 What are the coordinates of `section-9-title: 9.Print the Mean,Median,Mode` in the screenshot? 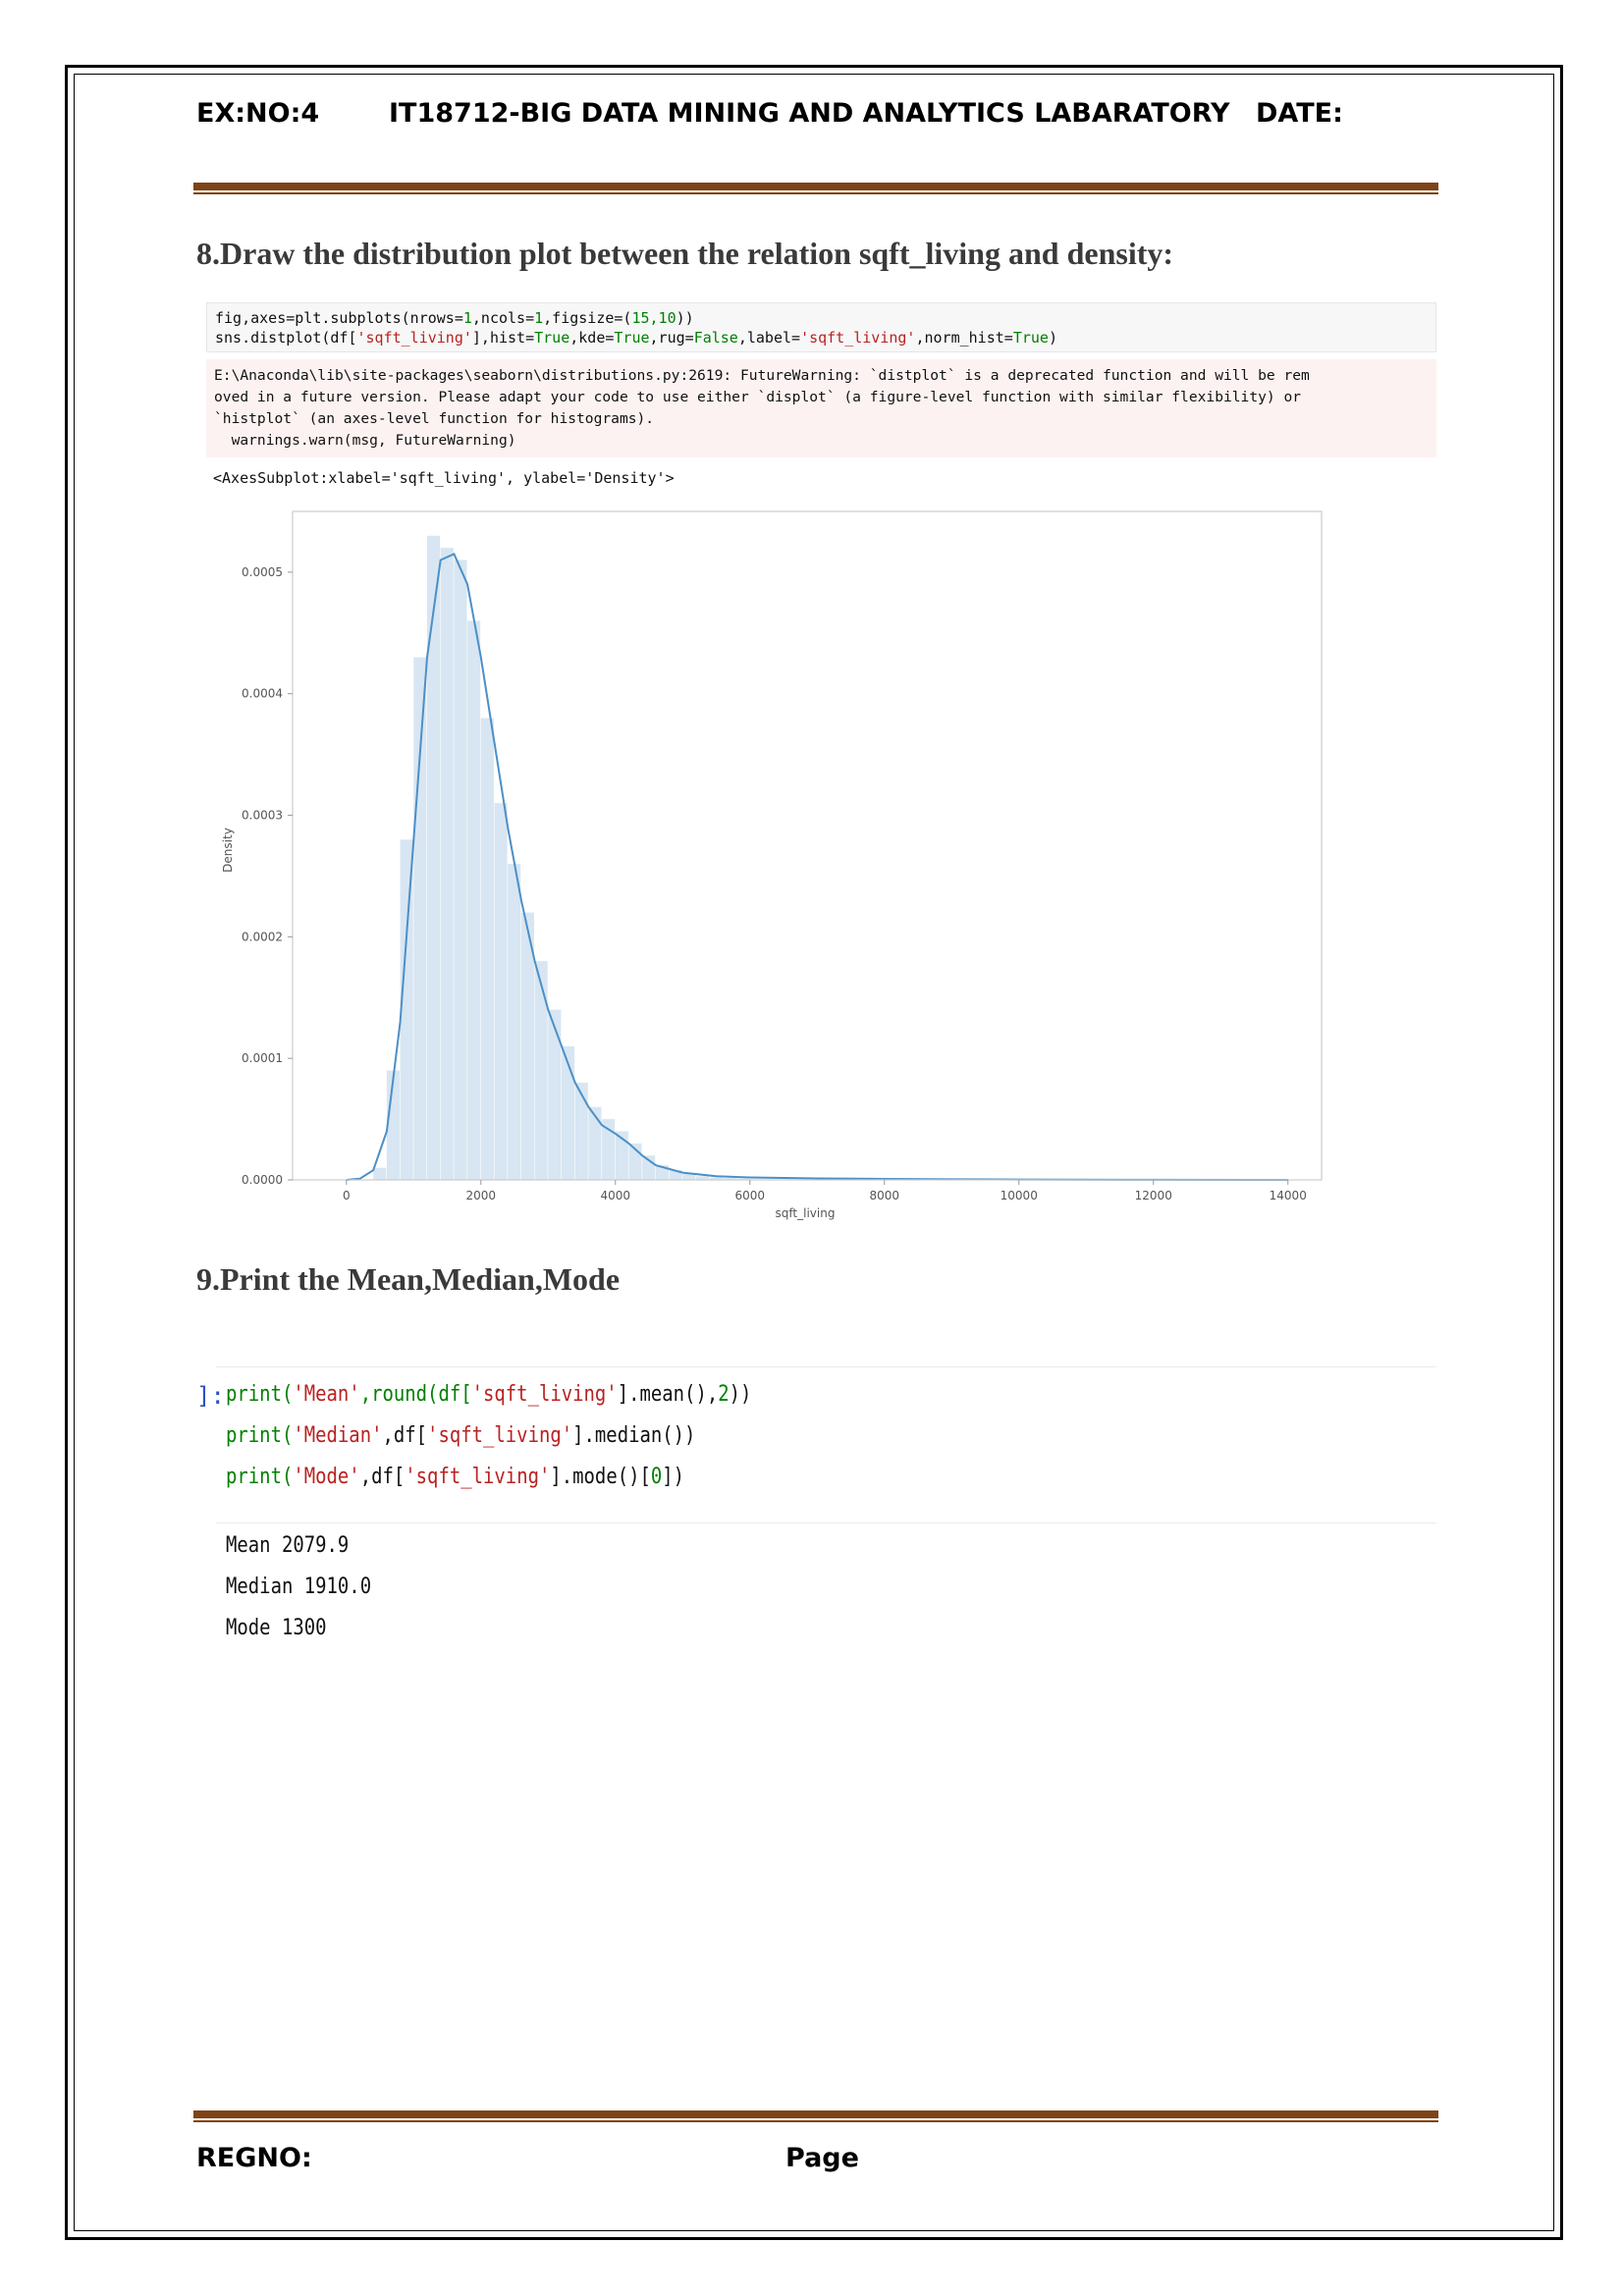 It's located at (409, 1279).